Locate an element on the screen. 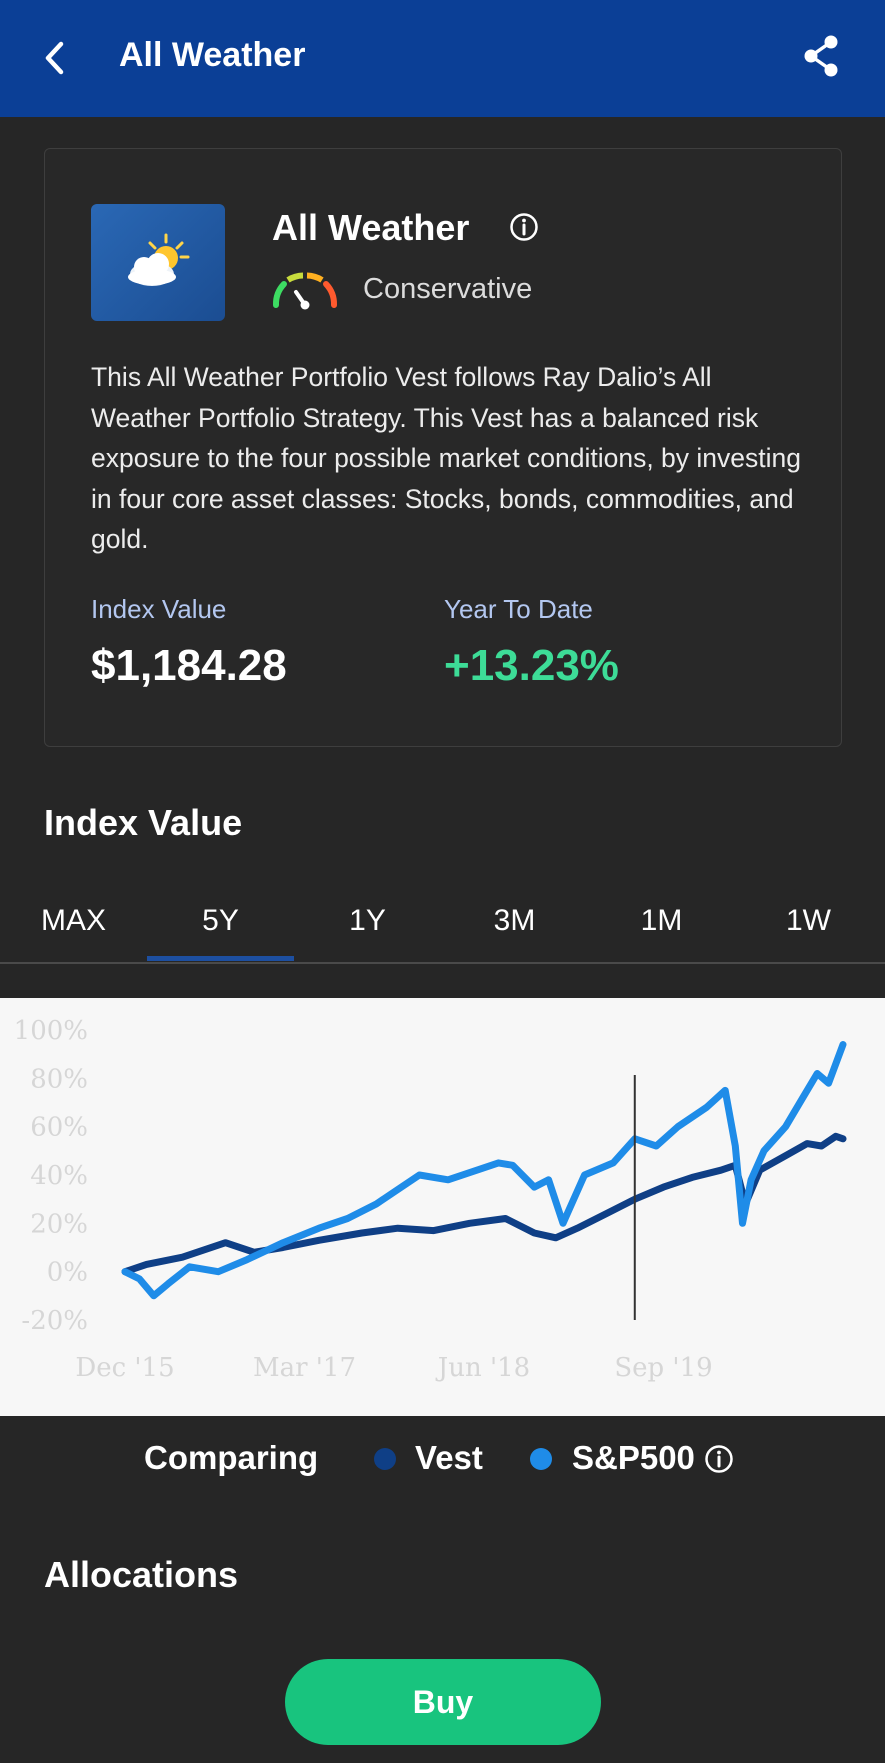 This screenshot has width=885, height=1763. tab-max: MAX is located at coordinates (73, 920).